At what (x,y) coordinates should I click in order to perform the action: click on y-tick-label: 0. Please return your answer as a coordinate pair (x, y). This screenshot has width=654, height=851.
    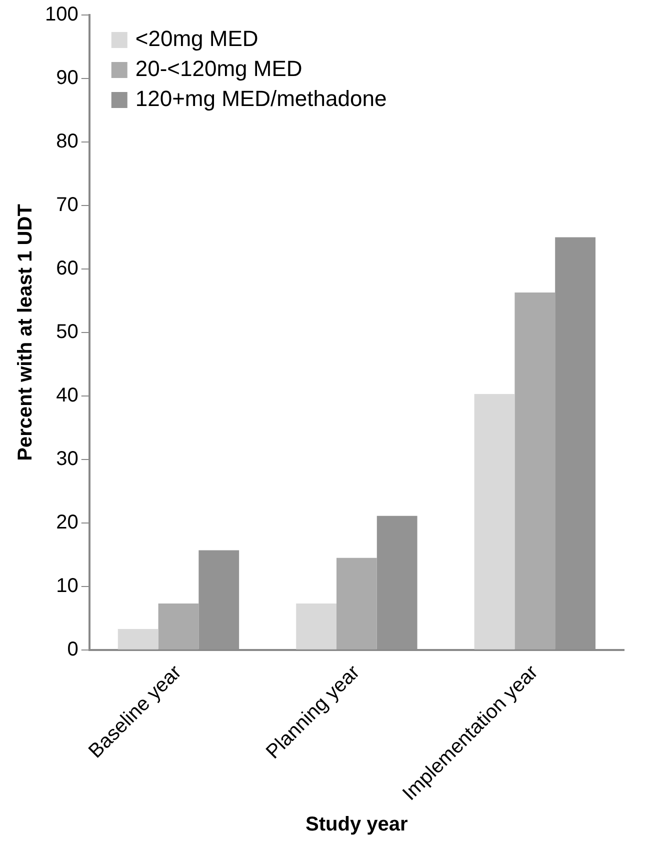
    Looking at the image, I should click on (72, 649).